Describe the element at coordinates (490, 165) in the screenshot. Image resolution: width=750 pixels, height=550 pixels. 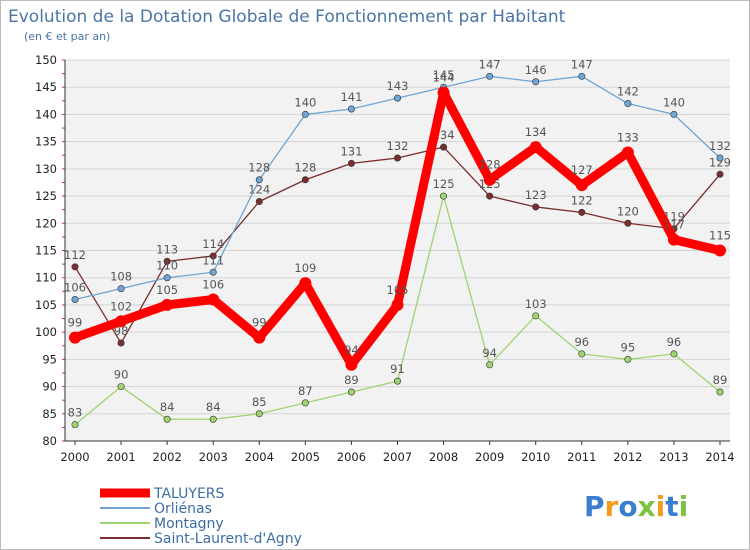
I see `data-label: 128` at that location.